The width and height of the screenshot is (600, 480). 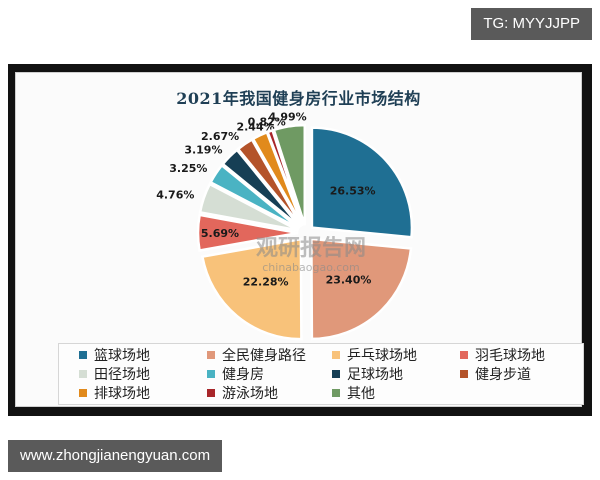 What do you see at coordinates (122, 375) in the screenshot?
I see `legend-label: 田径场地` at bounding box center [122, 375].